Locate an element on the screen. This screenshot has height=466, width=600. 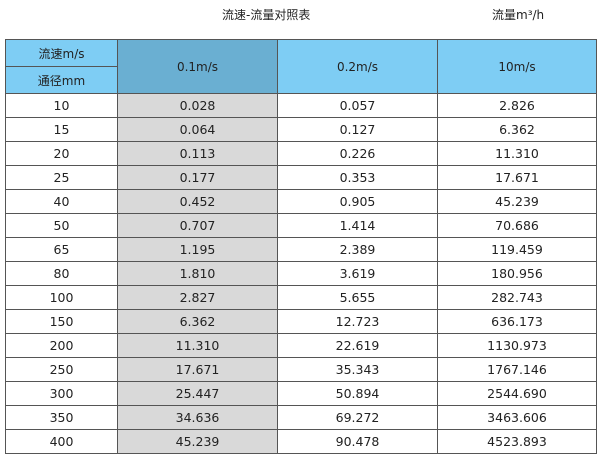
header-row: 通径mm is located at coordinates (301, 80).